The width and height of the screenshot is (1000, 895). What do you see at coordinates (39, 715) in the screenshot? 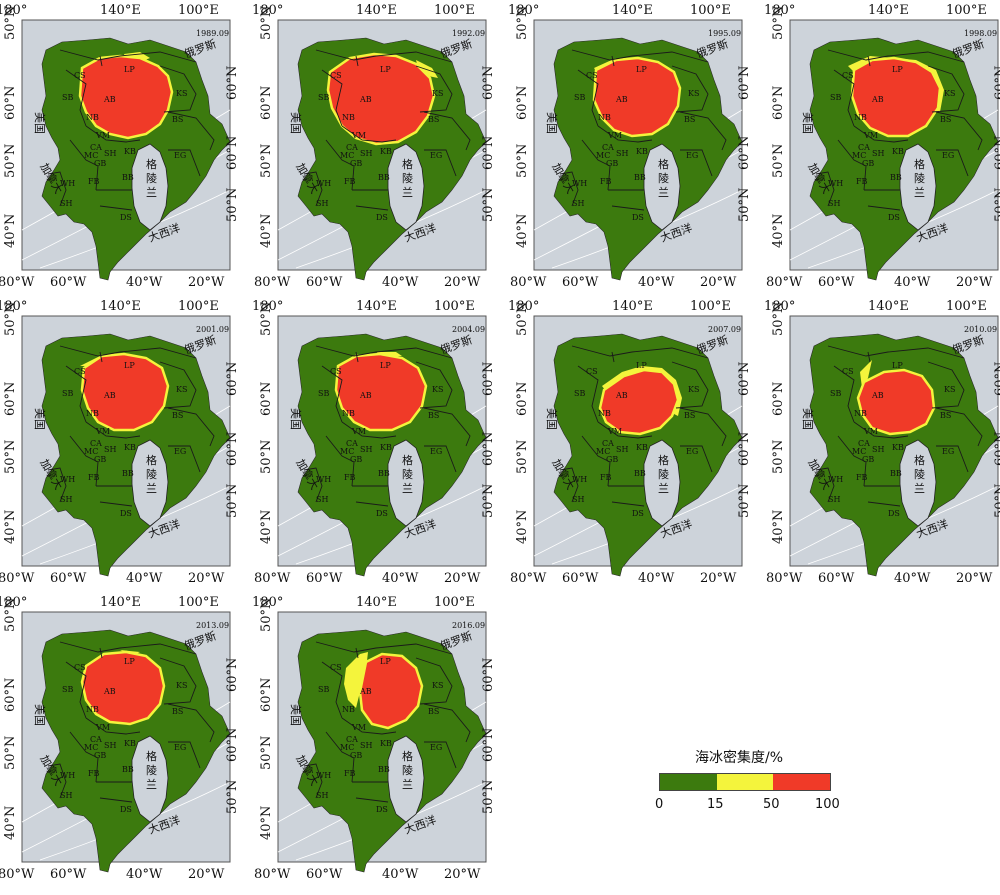
I see `place-label-usa: 美国` at bounding box center [39, 715].